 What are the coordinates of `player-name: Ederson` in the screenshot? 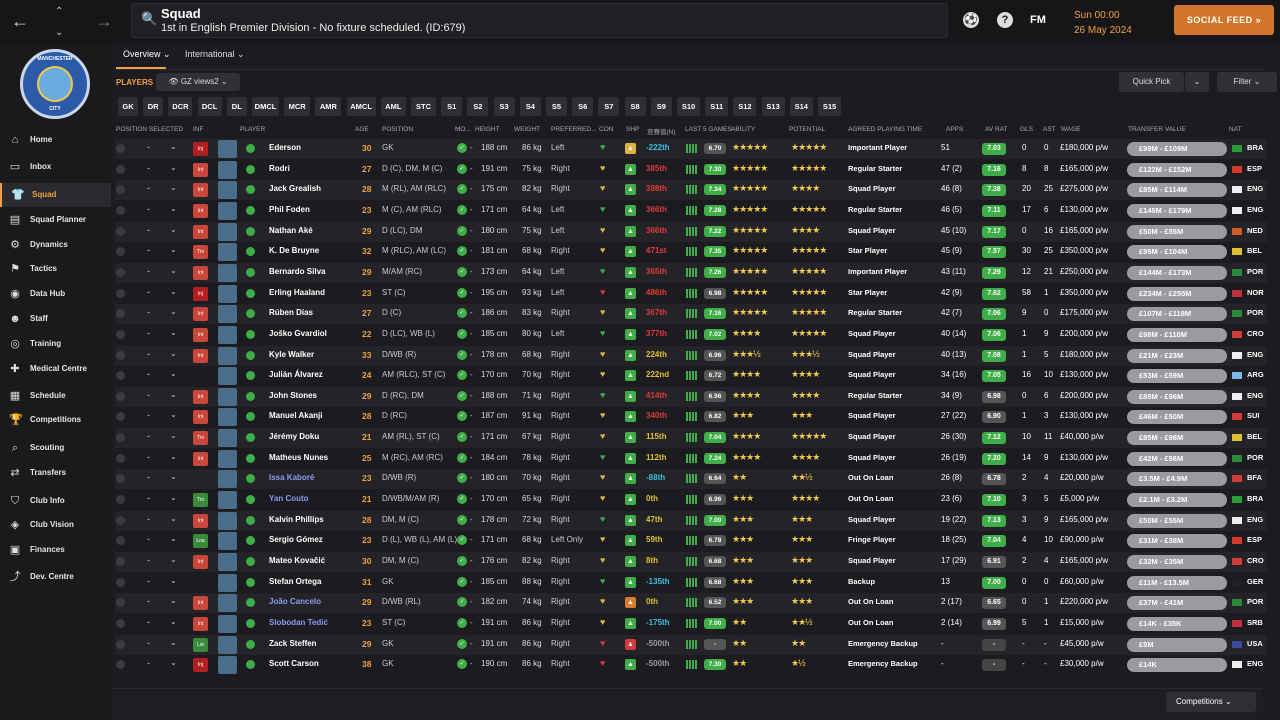 It's located at (285, 147).